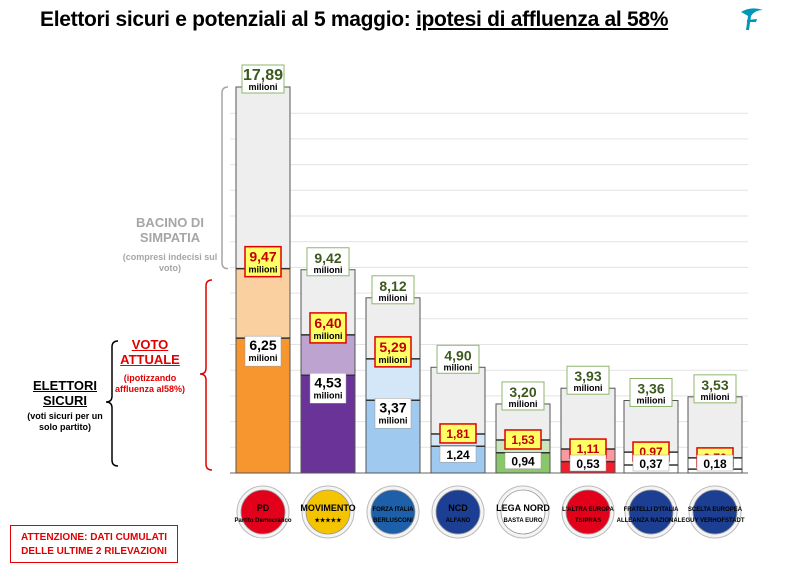 The height and width of the screenshot is (587, 799). Describe the element at coordinates (650, 389) in the screenshot. I see `total-value-label: 3,36` at that location.